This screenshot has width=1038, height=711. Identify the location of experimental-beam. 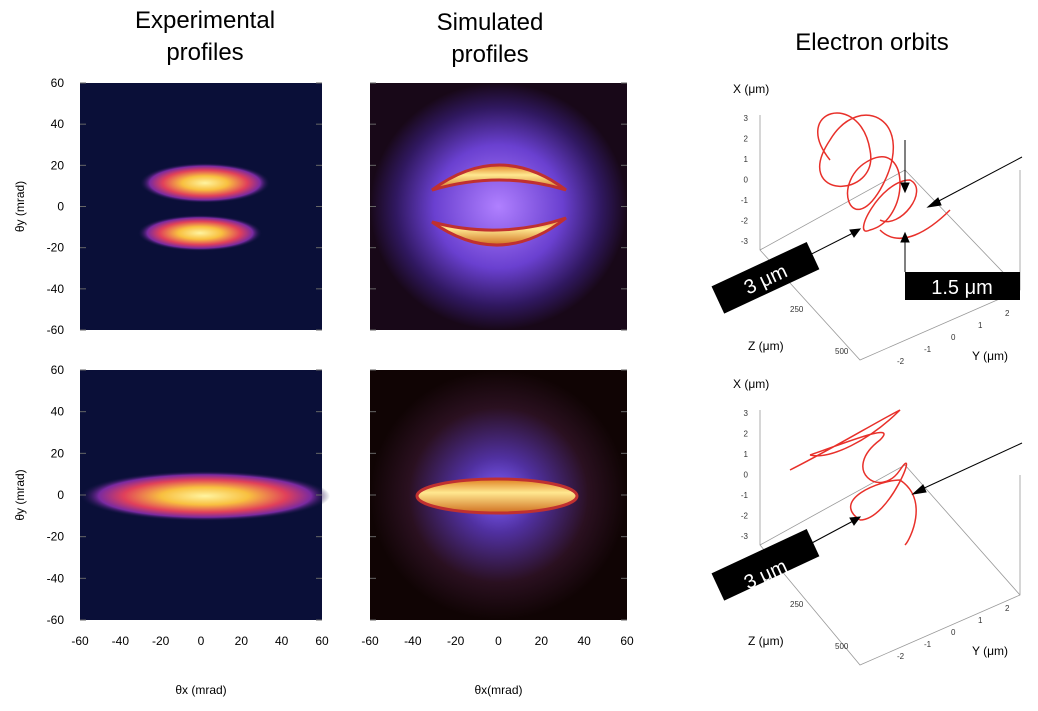
(205, 496).